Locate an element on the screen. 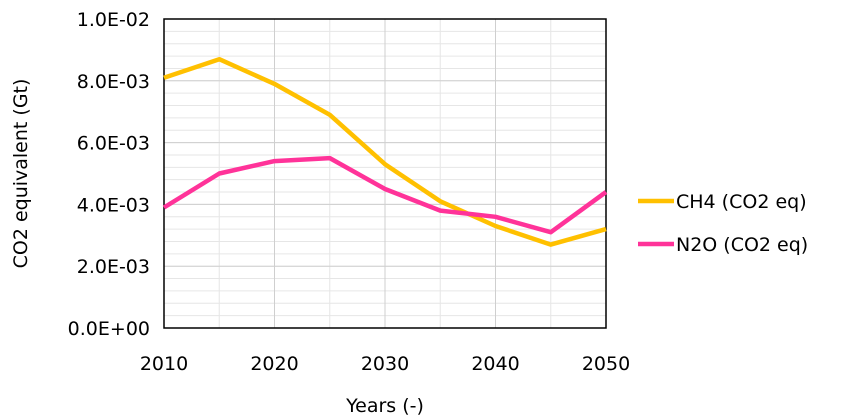 This screenshot has height=419, width=868. y-tick-label: 0.0E+00 is located at coordinates (109, 329).